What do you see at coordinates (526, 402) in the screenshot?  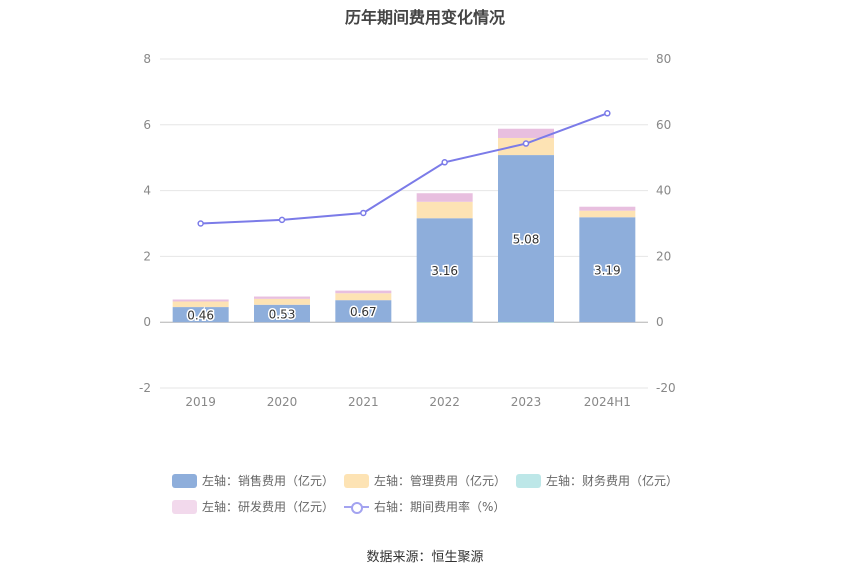 I see `x-axis-tick-label: 2023` at bounding box center [526, 402].